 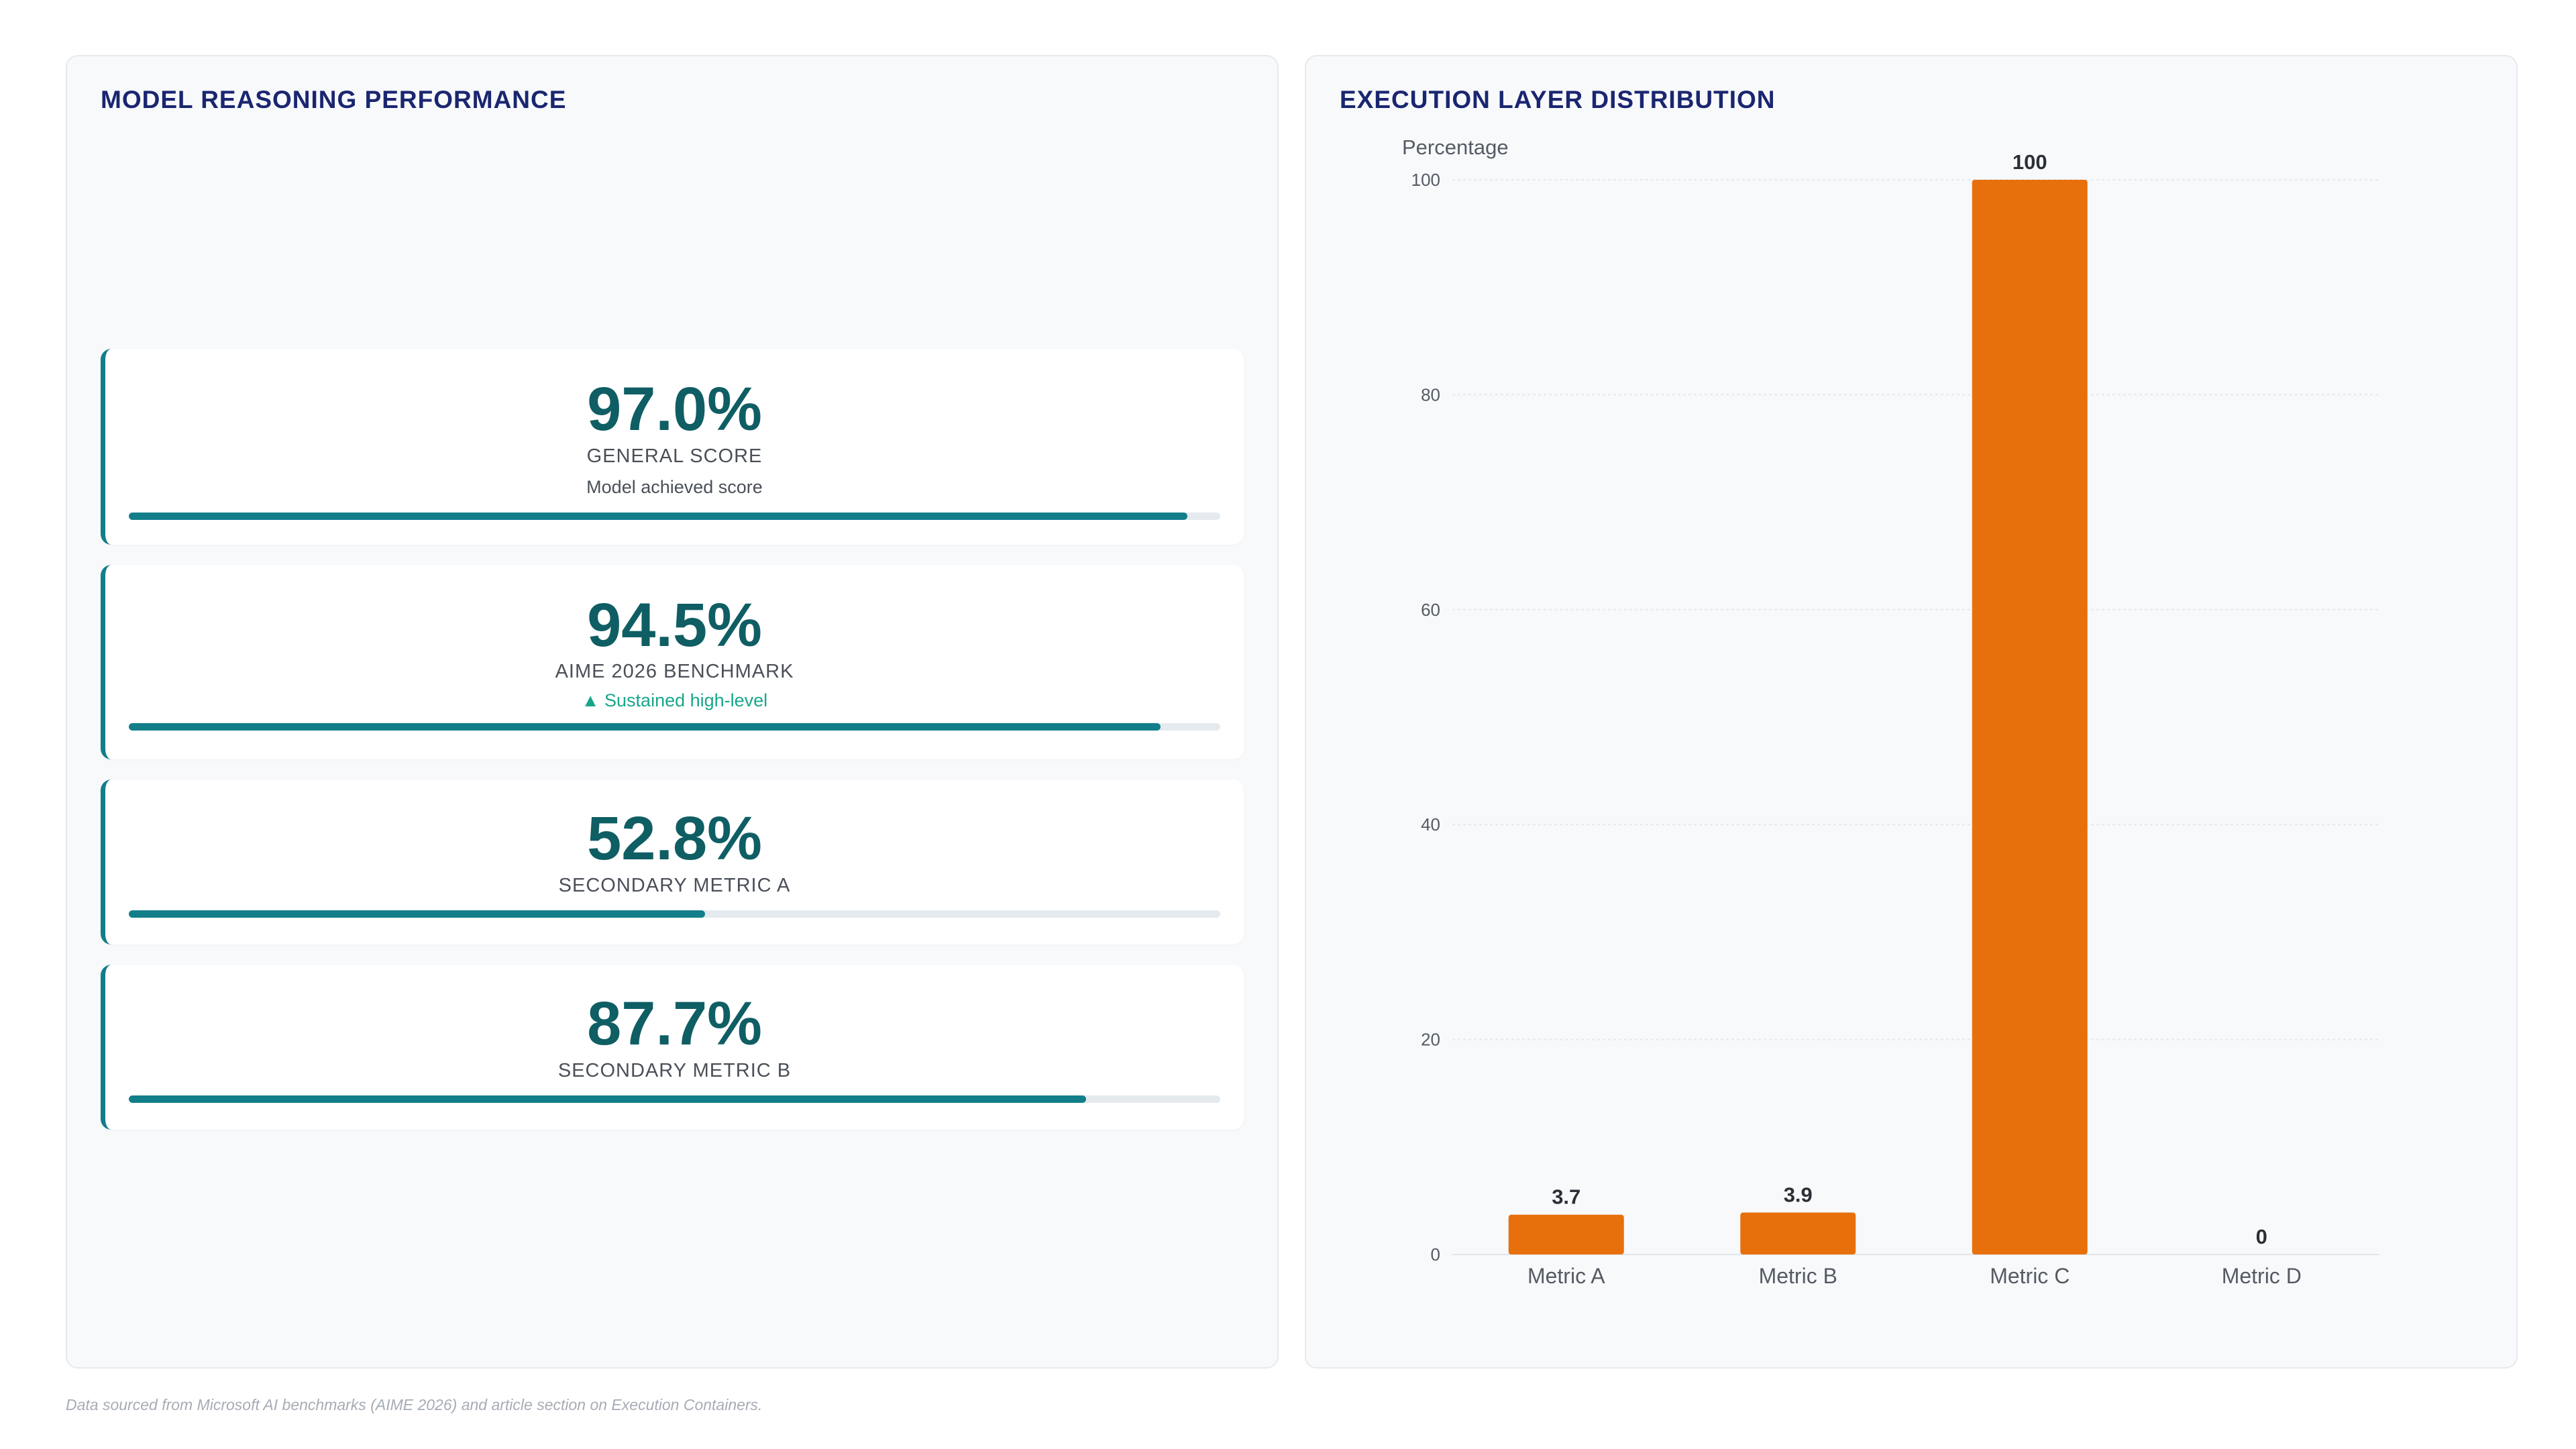 I want to click on metric-value: 52.8%, so click(x=674, y=838).